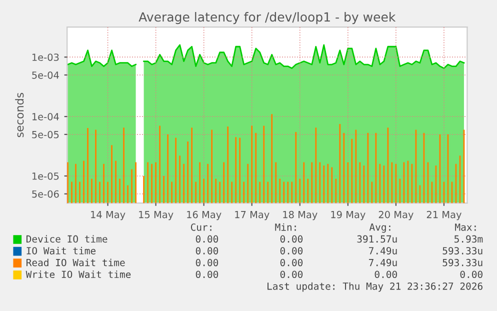 The width and height of the screenshot is (497, 311). What do you see at coordinates (285, 227) in the screenshot?
I see `text: Min:` at bounding box center [285, 227].